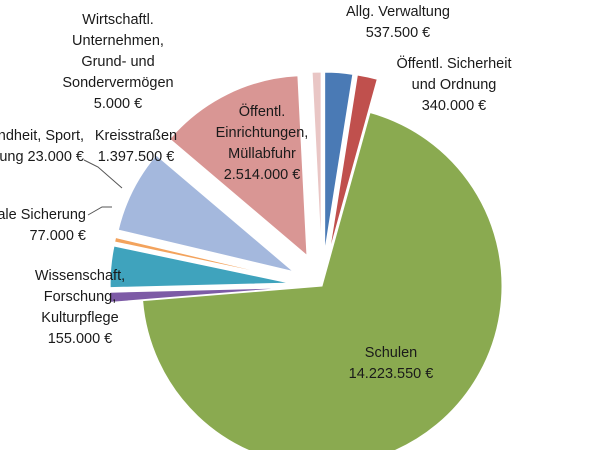 Image resolution: width=599 pixels, height=450 pixels. Describe the element at coordinates (262, 133) in the screenshot. I see `slice-label-line: Einrichtungen,` at that location.